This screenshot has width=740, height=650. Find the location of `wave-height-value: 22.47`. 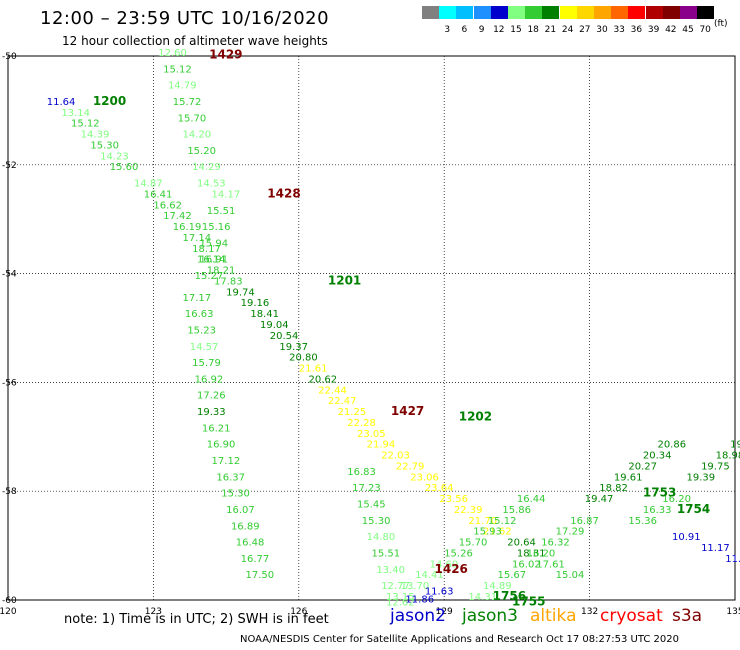

wave-height-value: 22.47 is located at coordinates (342, 401).